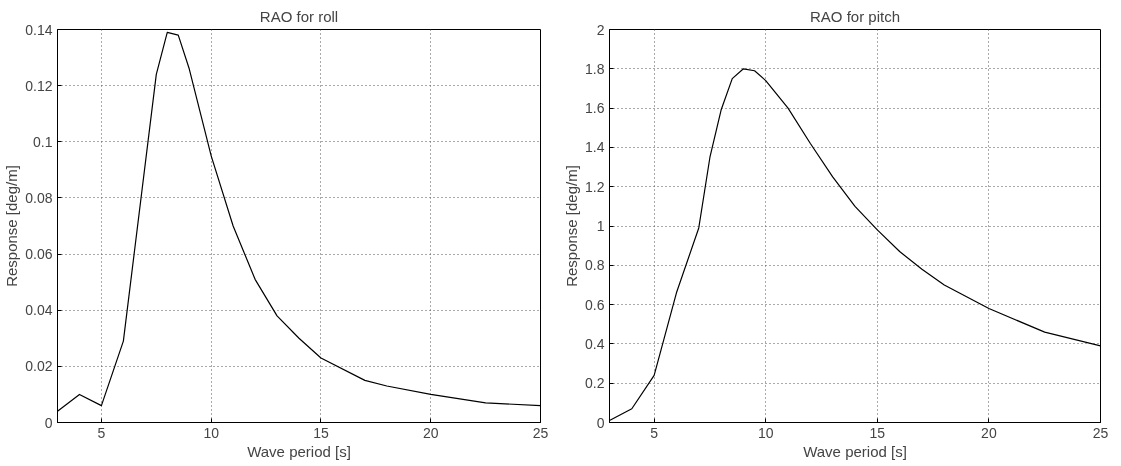 The height and width of the screenshot is (466, 1121). Describe the element at coordinates (39, 310) in the screenshot. I see `y-tick-label: 0.04` at that location.